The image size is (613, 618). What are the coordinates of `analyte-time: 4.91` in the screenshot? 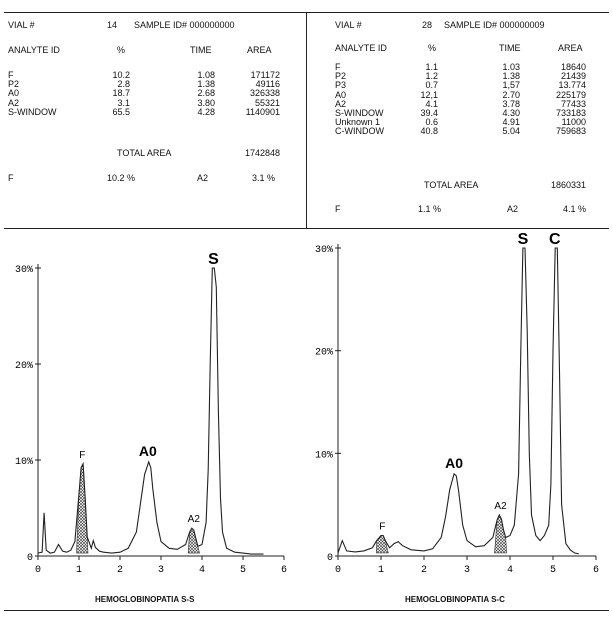 It's located at (511, 122).